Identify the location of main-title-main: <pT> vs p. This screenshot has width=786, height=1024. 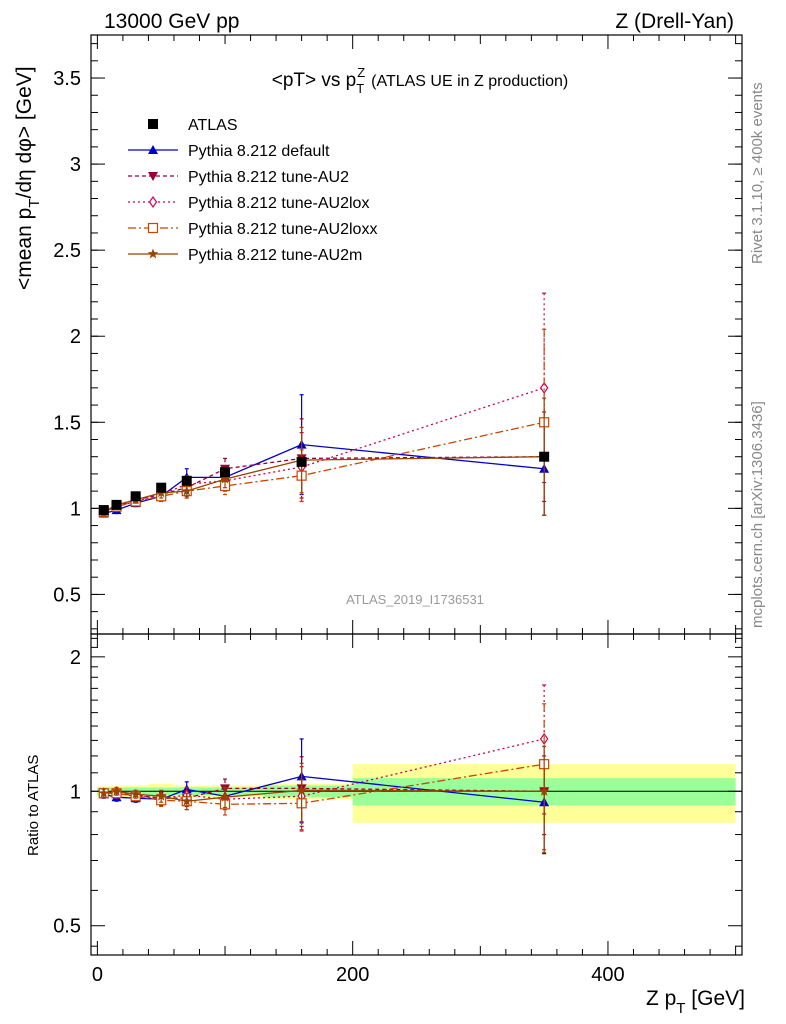
(314, 80).